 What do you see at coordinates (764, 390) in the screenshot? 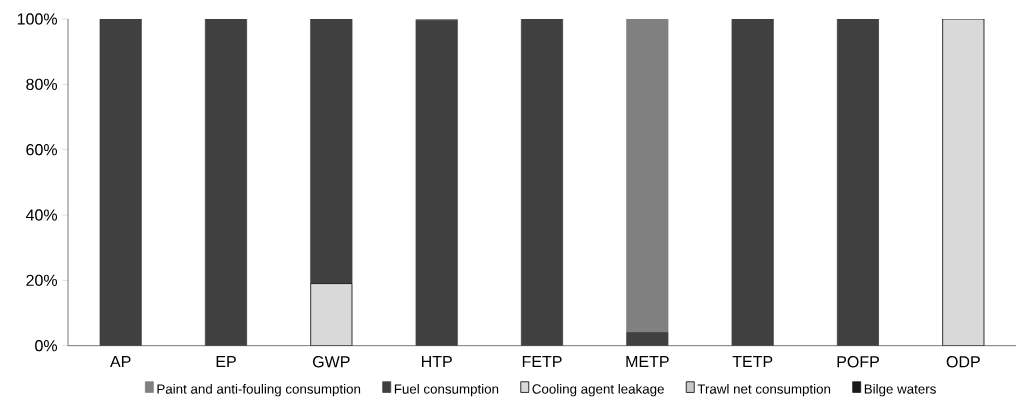
I see `legend-label: Trawl net consumption` at bounding box center [764, 390].